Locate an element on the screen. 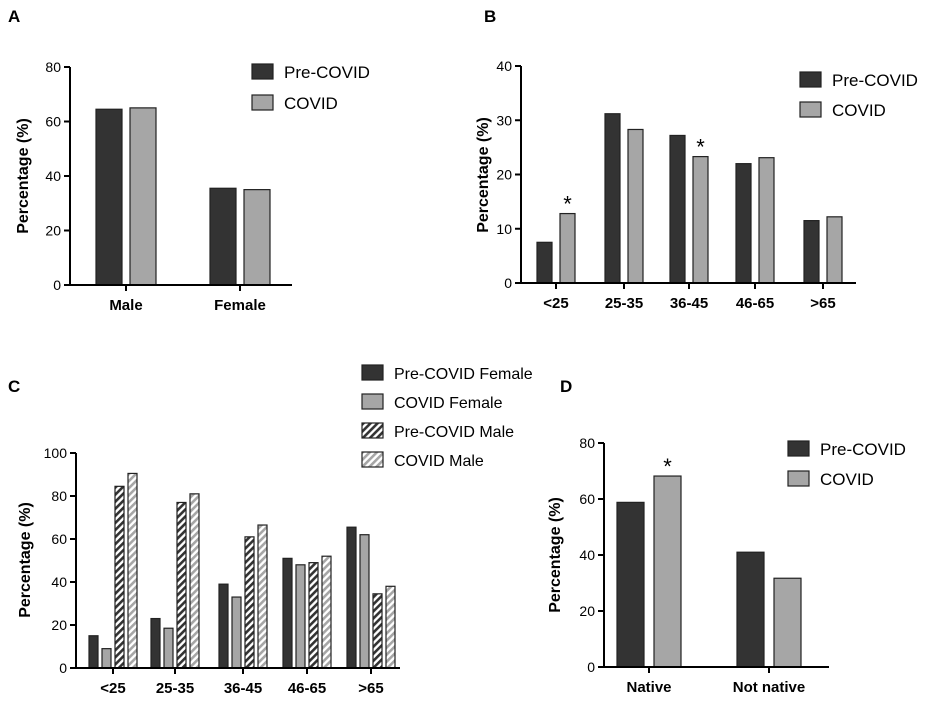  significance-annotation-1: * is located at coordinates (700, 147).